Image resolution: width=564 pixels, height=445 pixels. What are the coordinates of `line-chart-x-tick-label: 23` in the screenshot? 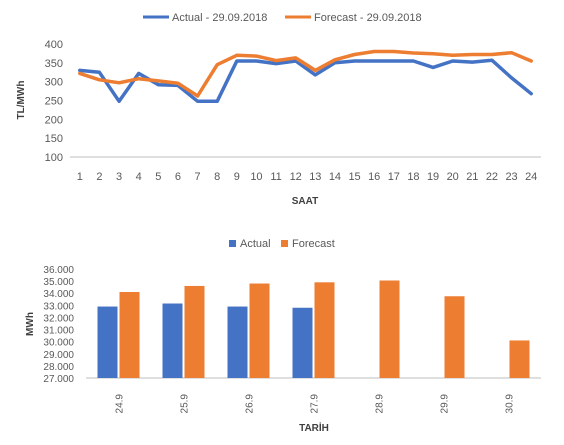 It's located at (511, 177).